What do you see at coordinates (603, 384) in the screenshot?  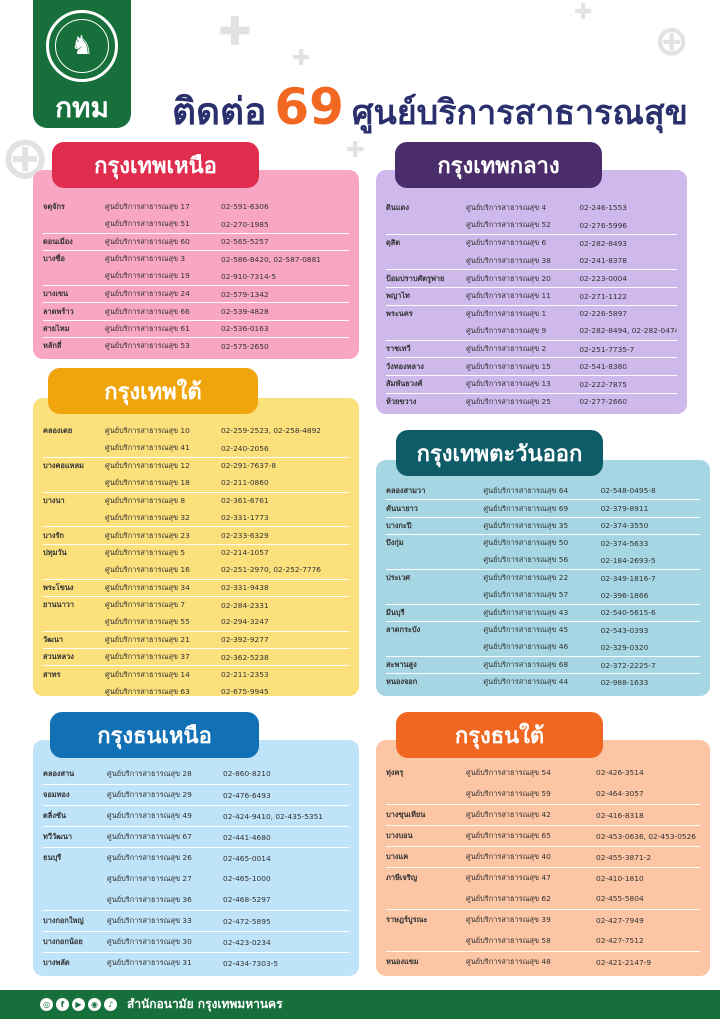 I see `phone-cell: 02-222-7875` at bounding box center [603, 384].